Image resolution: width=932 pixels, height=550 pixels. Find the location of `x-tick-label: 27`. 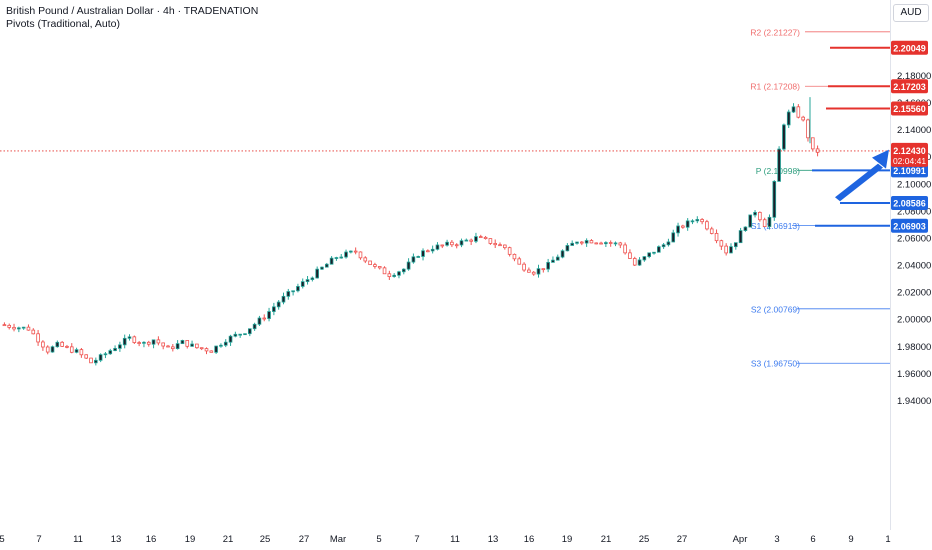

x-tick-label: 27 is located at coordinates (304, 539).